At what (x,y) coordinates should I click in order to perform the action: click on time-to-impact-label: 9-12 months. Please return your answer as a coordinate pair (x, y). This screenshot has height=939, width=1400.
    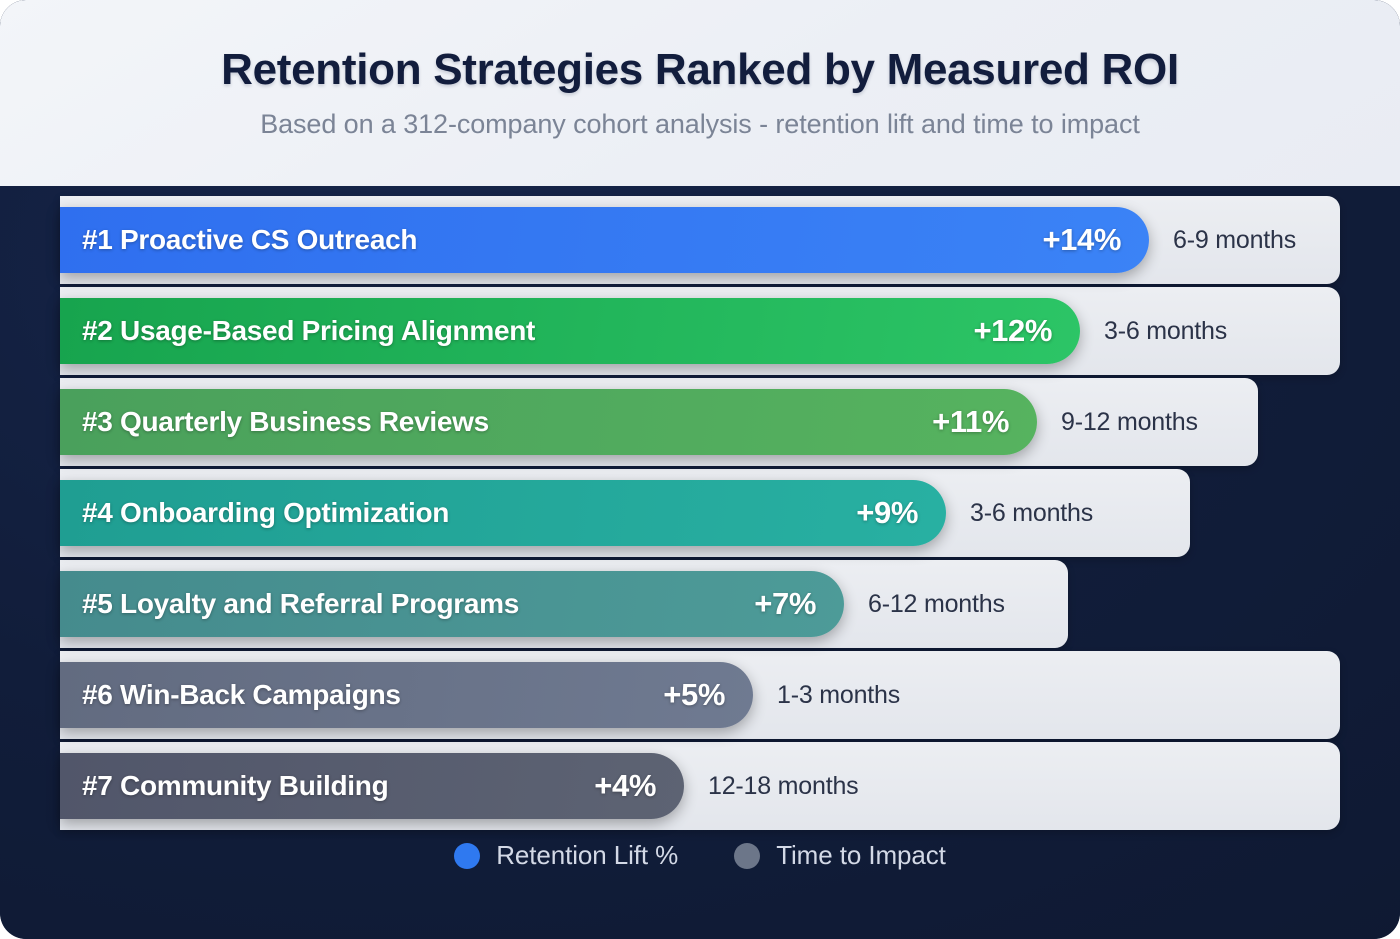
    Looking at the image, I should click on (1129, 421).